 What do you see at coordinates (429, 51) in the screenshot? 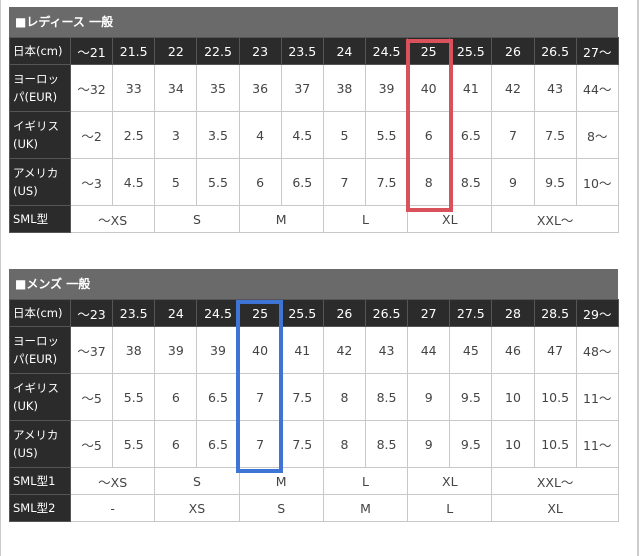
I see `header-cell: 25` at bounding box center [429, 51].